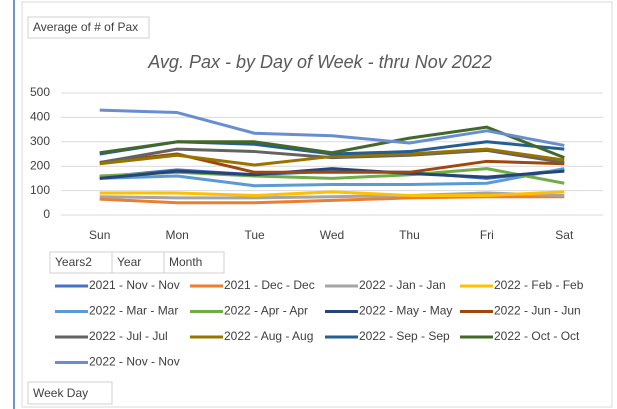 The width and height of the screenshot is (617, 409). I want to click on value-field-button, so click(88, 27).